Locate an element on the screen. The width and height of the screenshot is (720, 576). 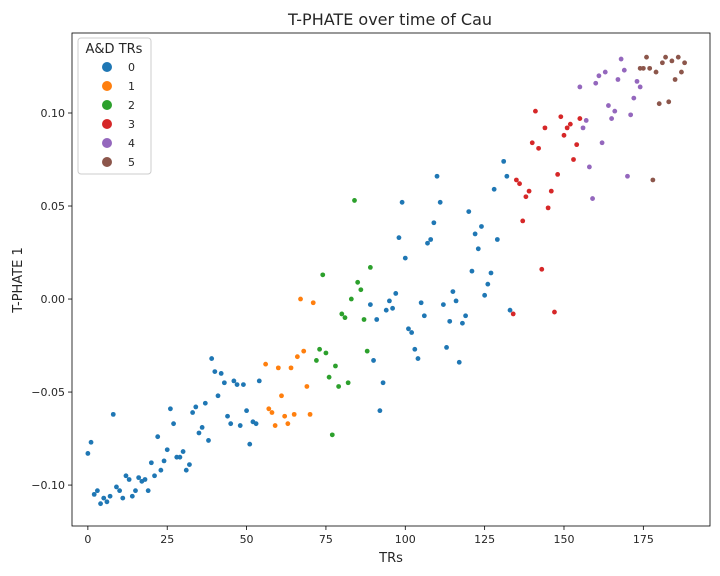
legend: A&D TRs 0 1 2 3 4 5 is located at coordinates (114, 106).